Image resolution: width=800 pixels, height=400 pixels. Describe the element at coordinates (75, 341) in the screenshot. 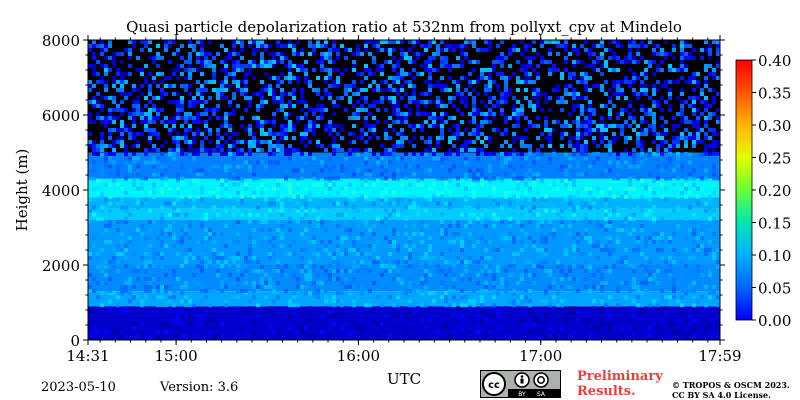

I see `y-tick-label: 0` at that location.